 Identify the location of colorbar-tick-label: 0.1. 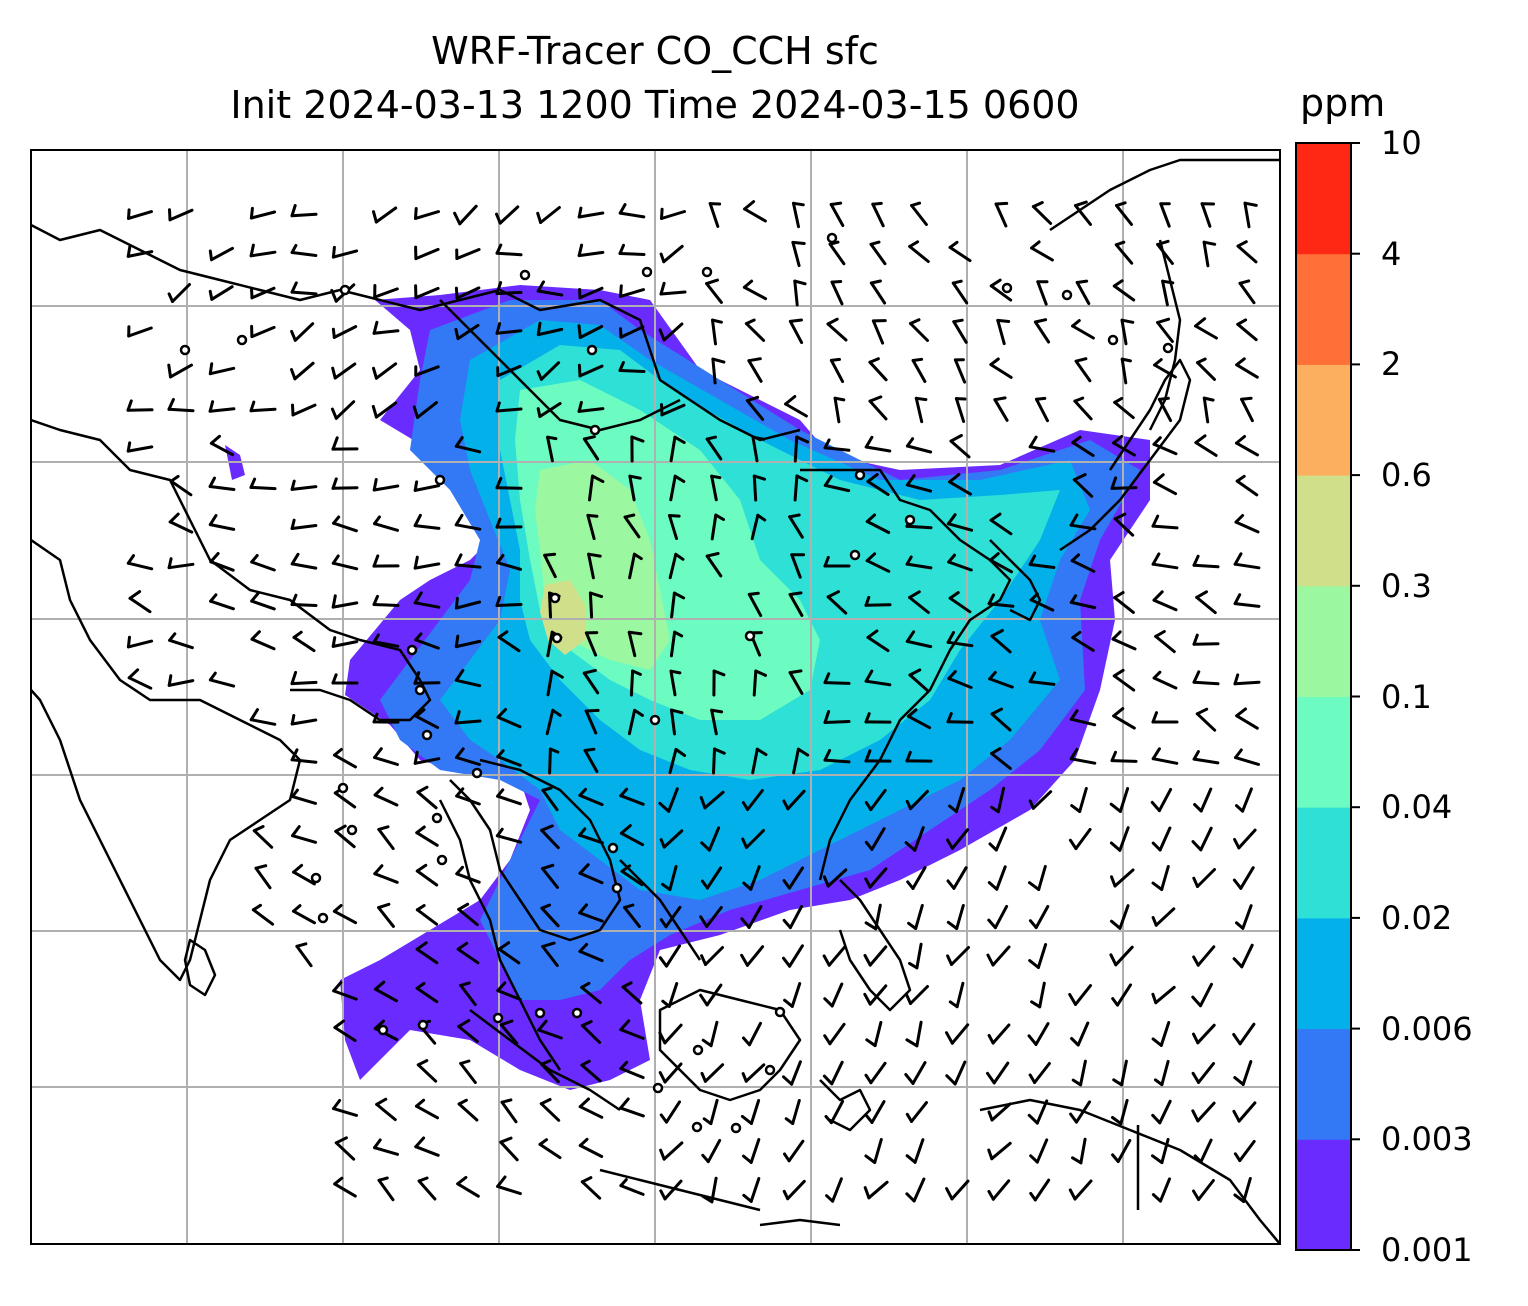
(1406, 696).